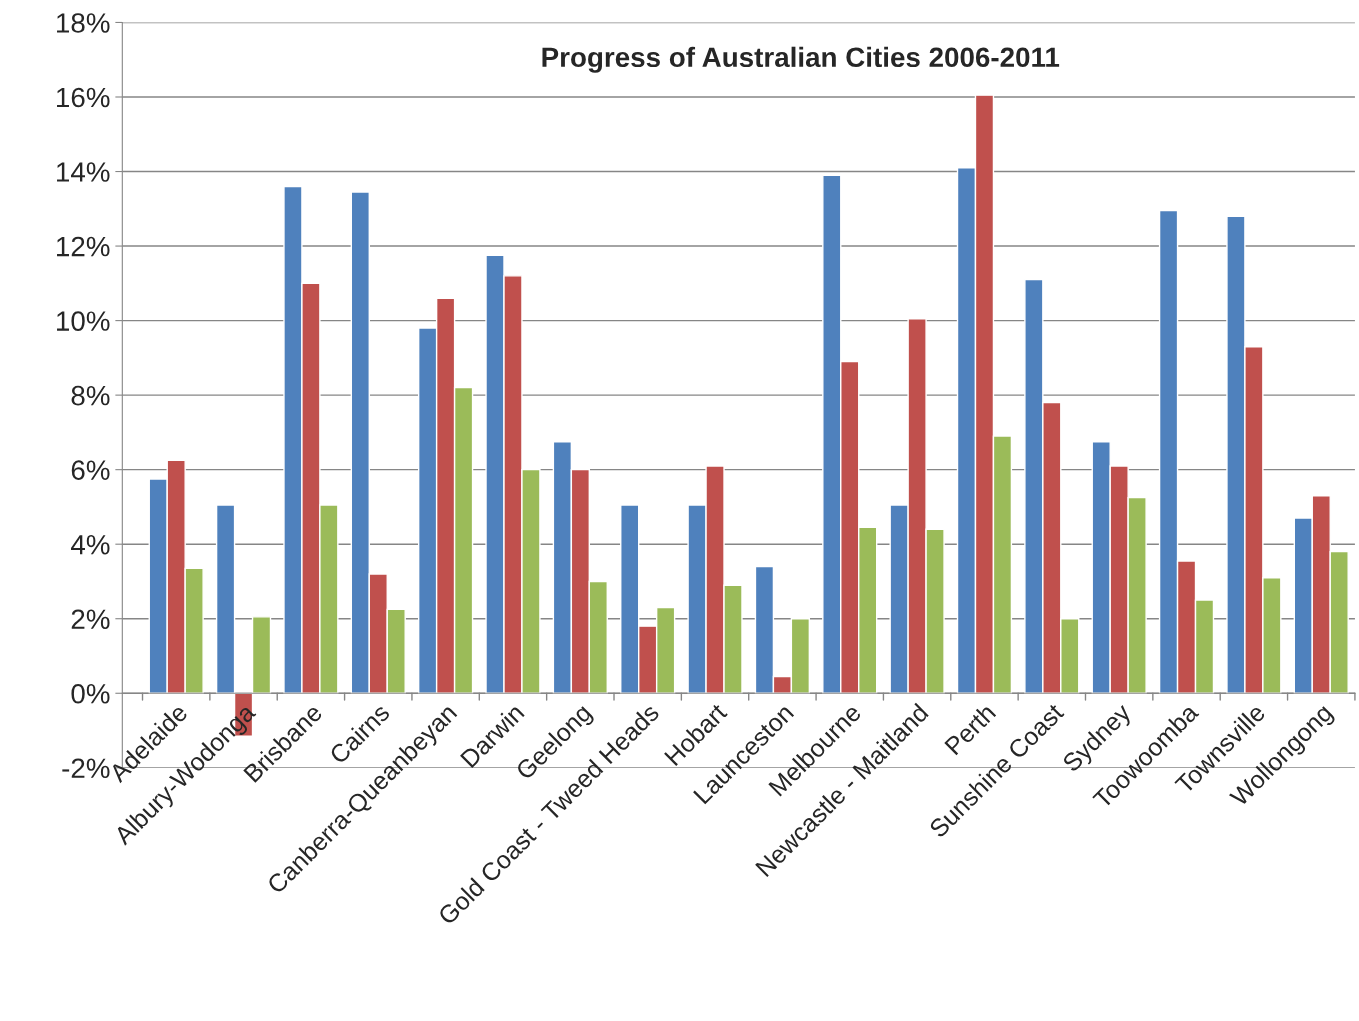  I want to click on y-tick-label: 2%, so click(90, 619).